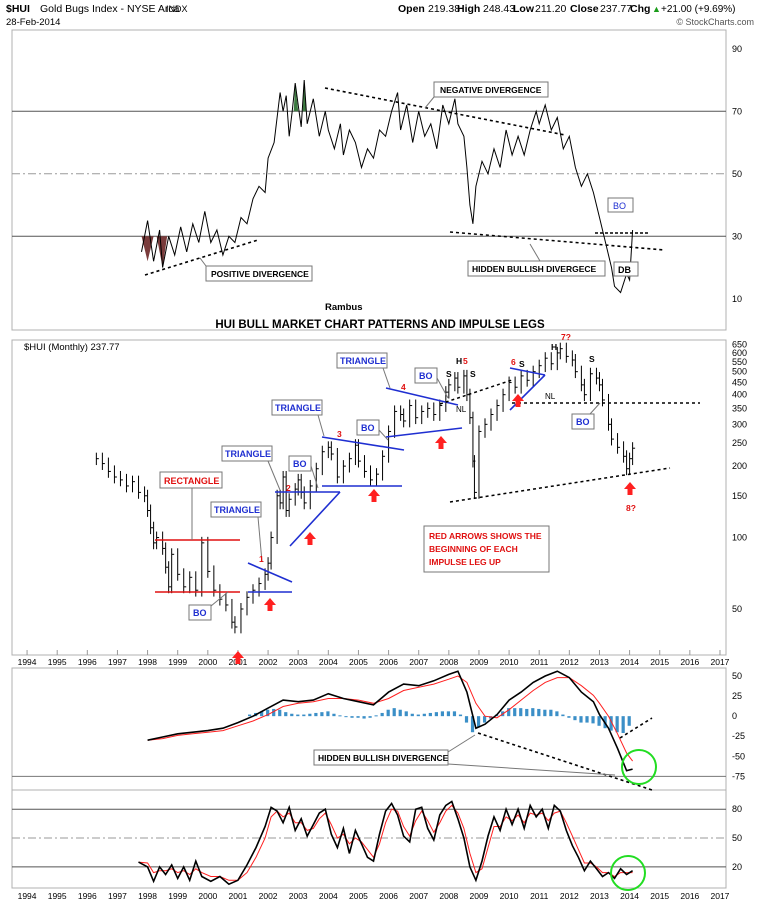 Image resolution: width=760 pixels, height=903 pixels. I want to click on watermark: © StockCharts.com, so click(715, 22).